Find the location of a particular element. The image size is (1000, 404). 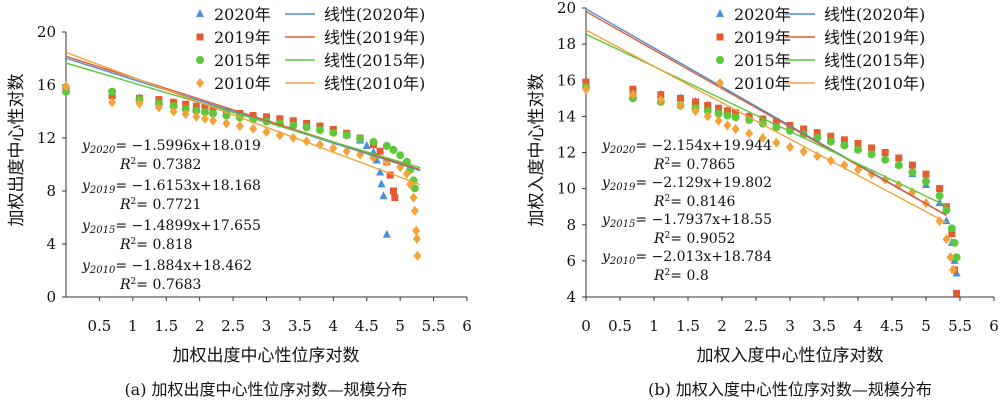

x-tick-label: 0.5 is located at coordinates (620, 326).